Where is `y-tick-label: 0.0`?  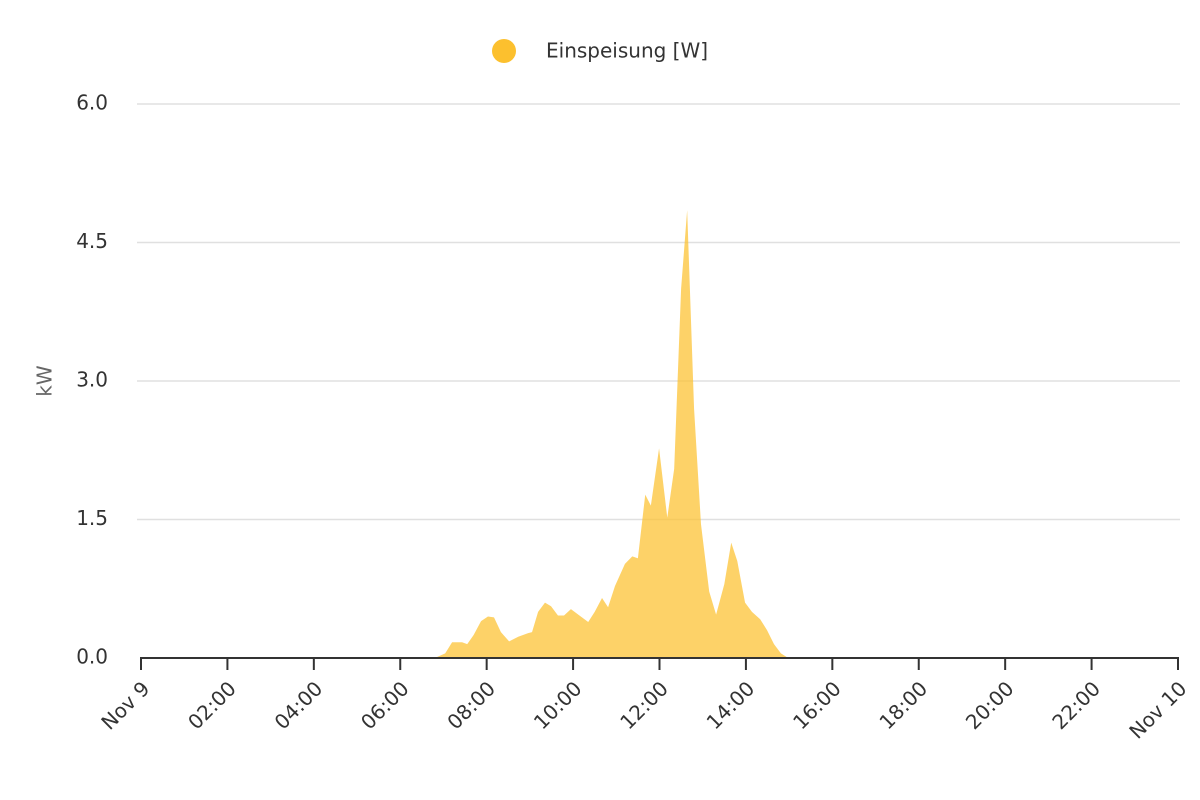
y-tick-label: 0.0 is located at coordinates (92, 657).